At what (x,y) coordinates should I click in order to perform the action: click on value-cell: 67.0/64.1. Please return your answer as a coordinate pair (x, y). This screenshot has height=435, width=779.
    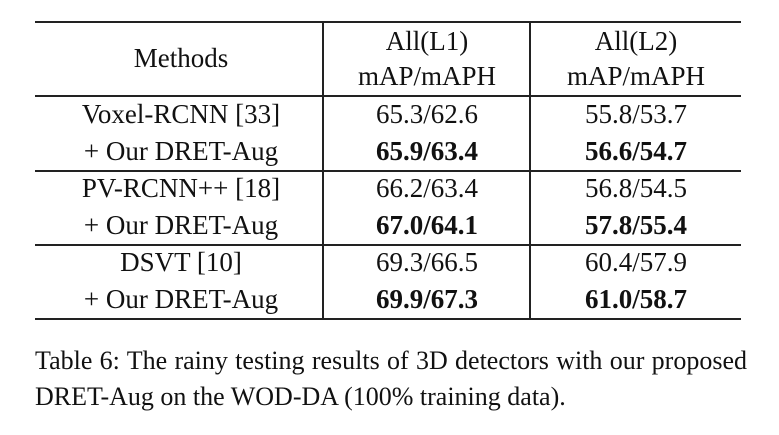
    Looking at the image, I should click on (427, 225).